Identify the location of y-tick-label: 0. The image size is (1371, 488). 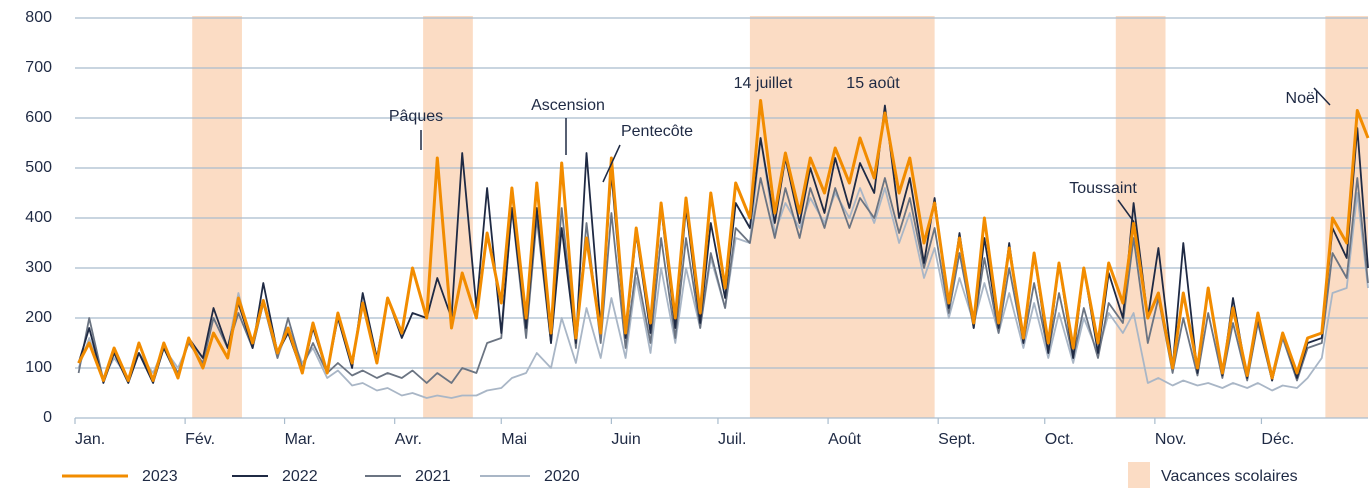
(47, 417).